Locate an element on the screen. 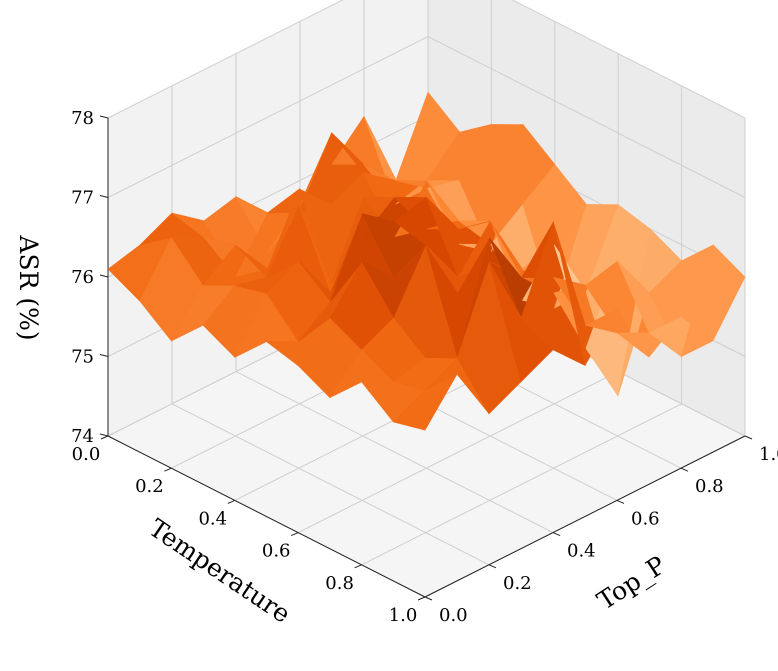  y-axis-line is located at coordinates (585, 516).